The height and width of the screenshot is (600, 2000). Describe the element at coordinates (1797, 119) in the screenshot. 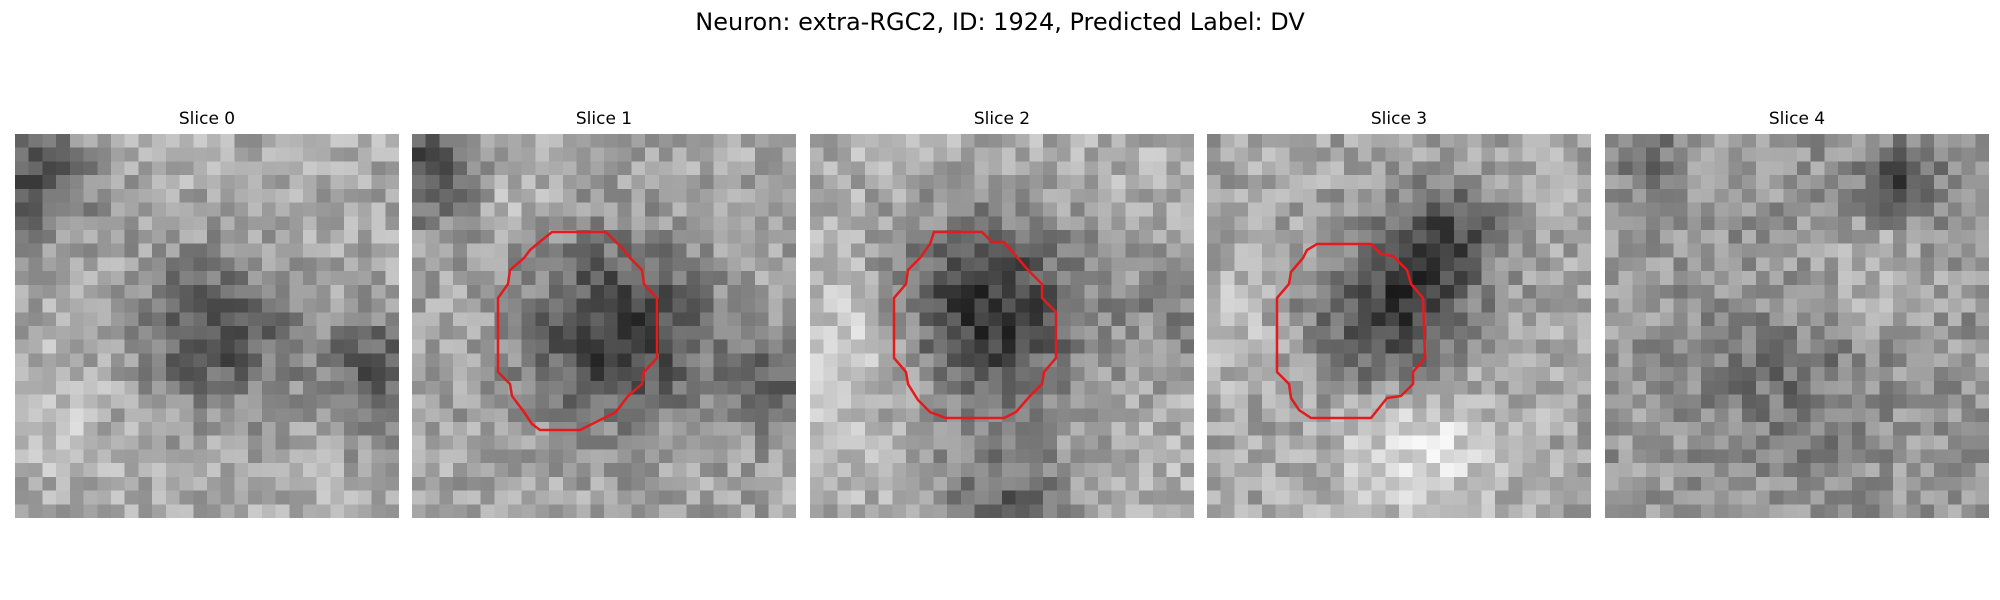

I see `slice-title: Slice 4` at that location.